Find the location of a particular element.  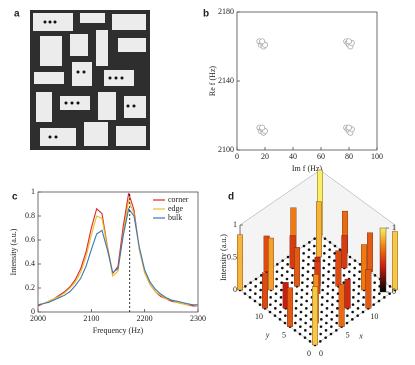

y-tick-label: 0.6 is located at coordinates (30, 239).